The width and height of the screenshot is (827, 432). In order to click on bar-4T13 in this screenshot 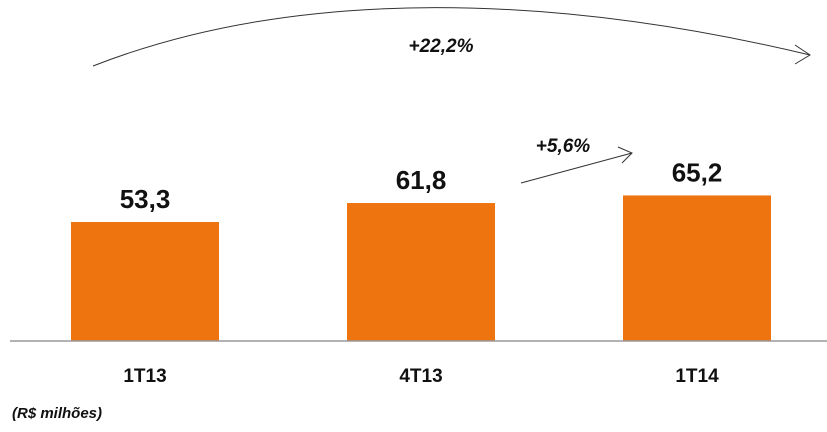, I will do `click(421, 272)`.